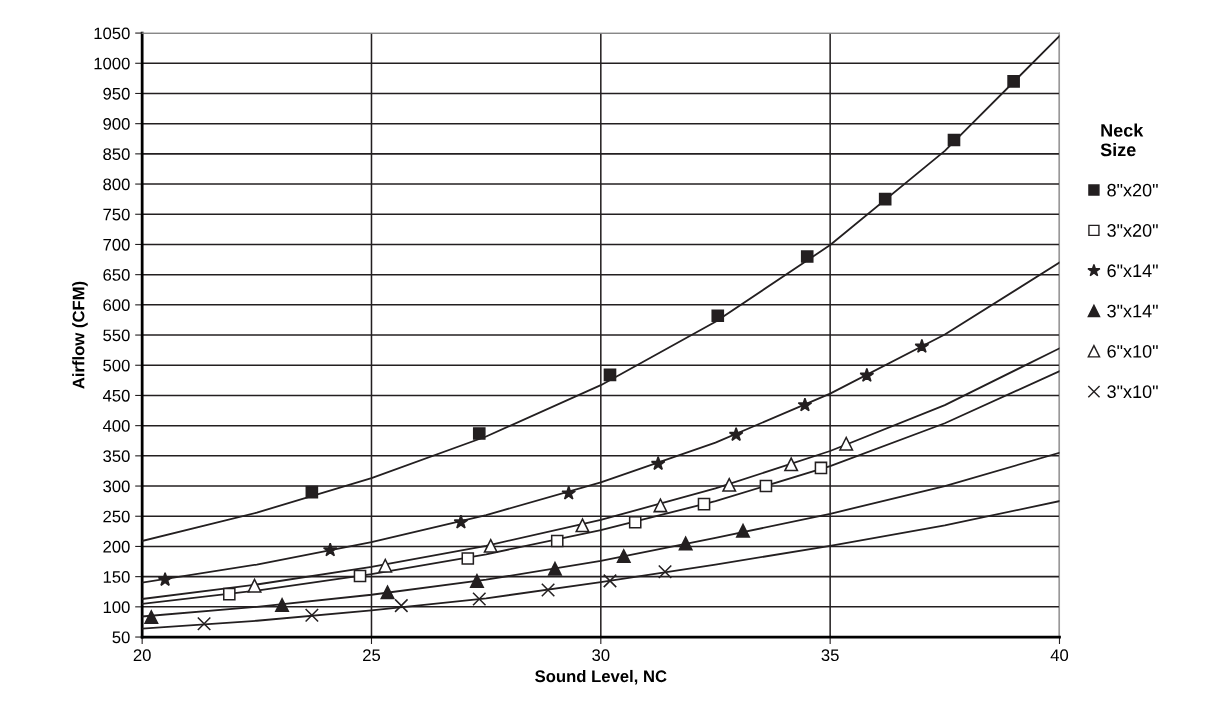 The height and width of the screenshot is (719, 1215). I want to click on y-tick-label: 650, so click(116, 275).